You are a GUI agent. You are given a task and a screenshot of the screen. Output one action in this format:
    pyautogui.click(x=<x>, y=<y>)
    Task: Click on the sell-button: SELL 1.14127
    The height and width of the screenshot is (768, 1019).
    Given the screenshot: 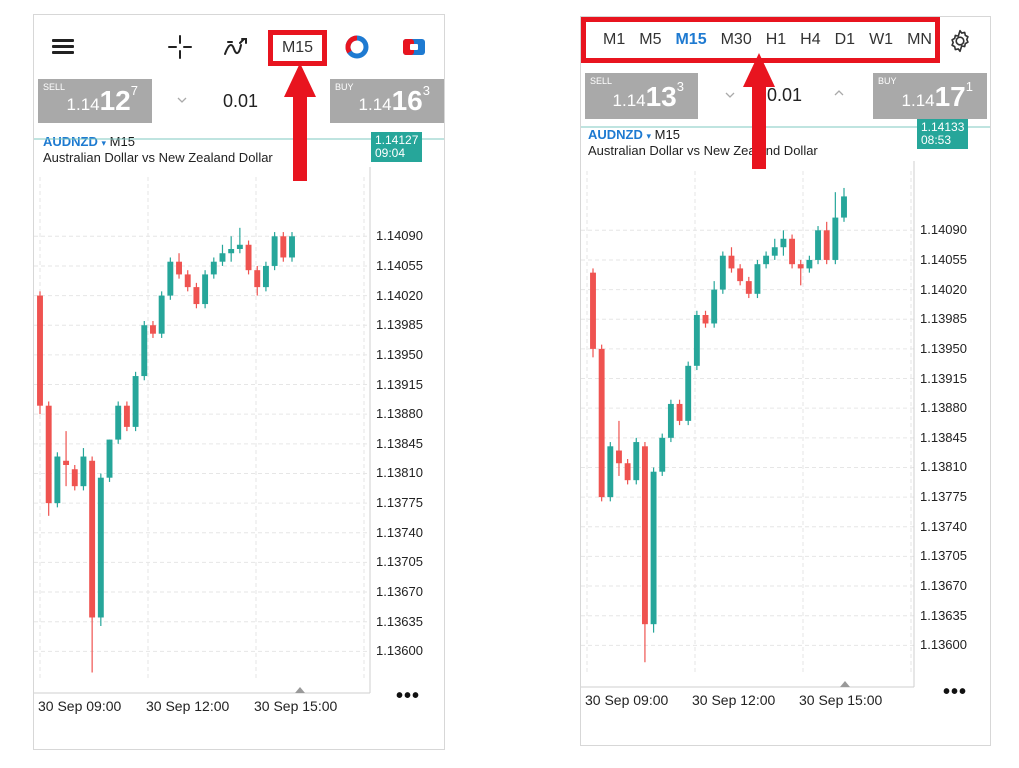 What is the action you would take?
    pyautogui.click(x=95, y=101)
    